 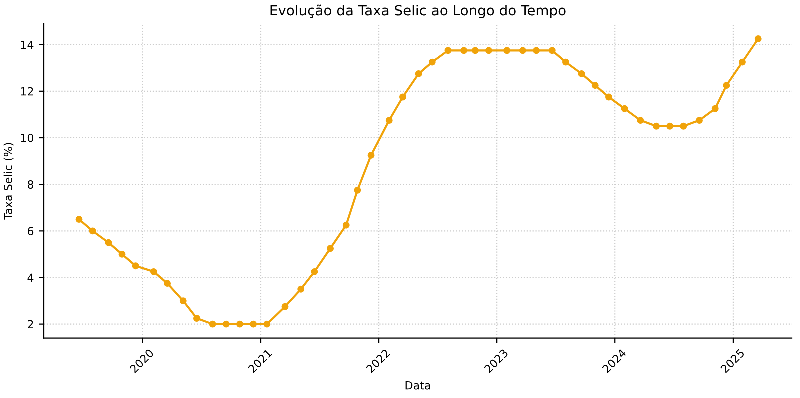 I want to click on y-tick-label: 12, so click(x=27, y=91).